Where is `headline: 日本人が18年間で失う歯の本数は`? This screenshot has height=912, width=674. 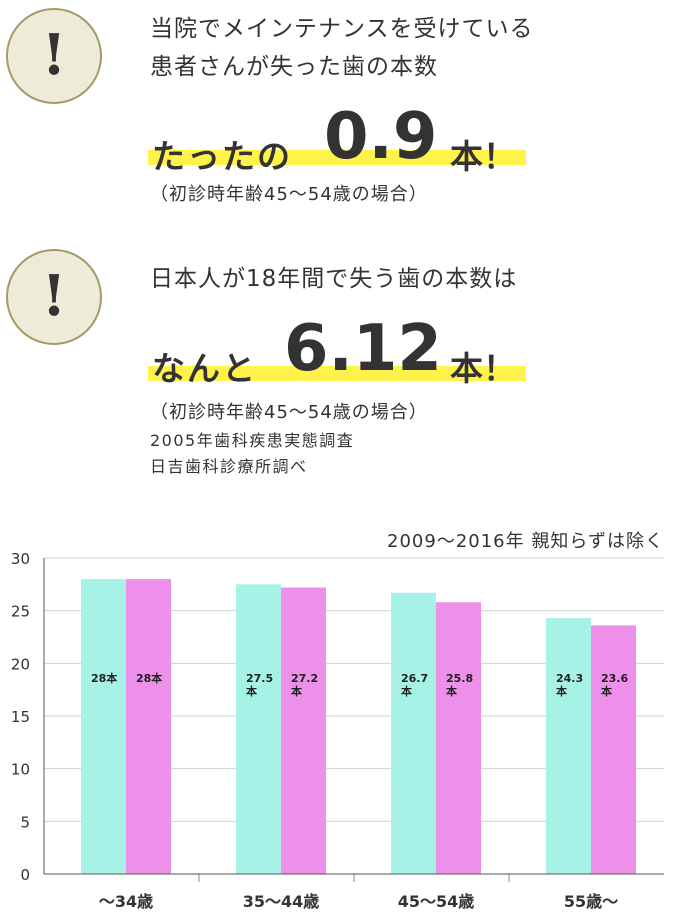
headline: 日本人が18年間で失う歯の本数は is located at coordinates (334, 279).